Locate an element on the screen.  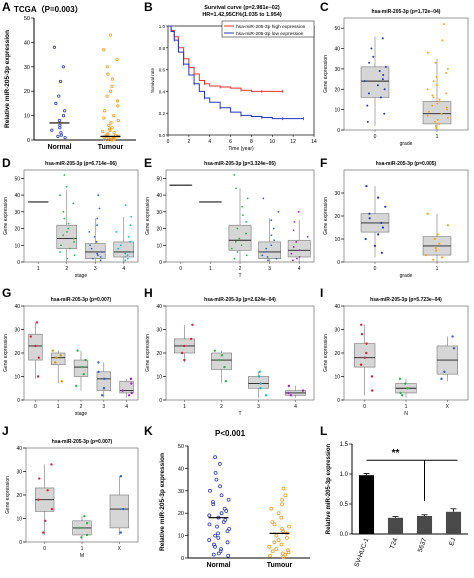
y-tick-label: 50 is located at coordinates (27, 19).